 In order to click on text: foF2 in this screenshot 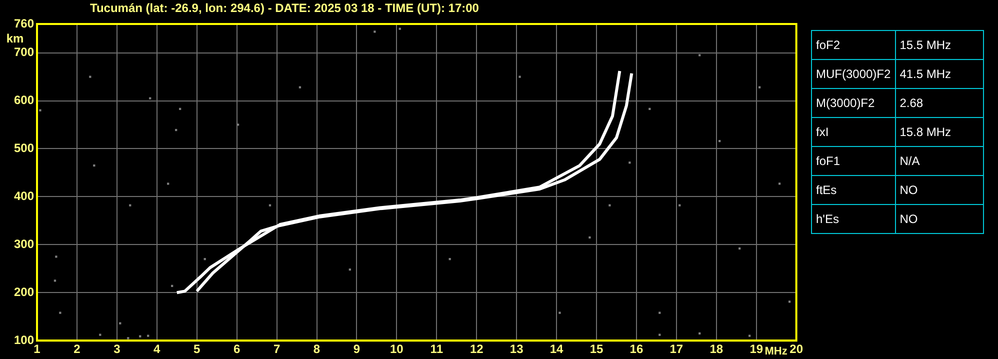, I will do `click(854, 45)`.